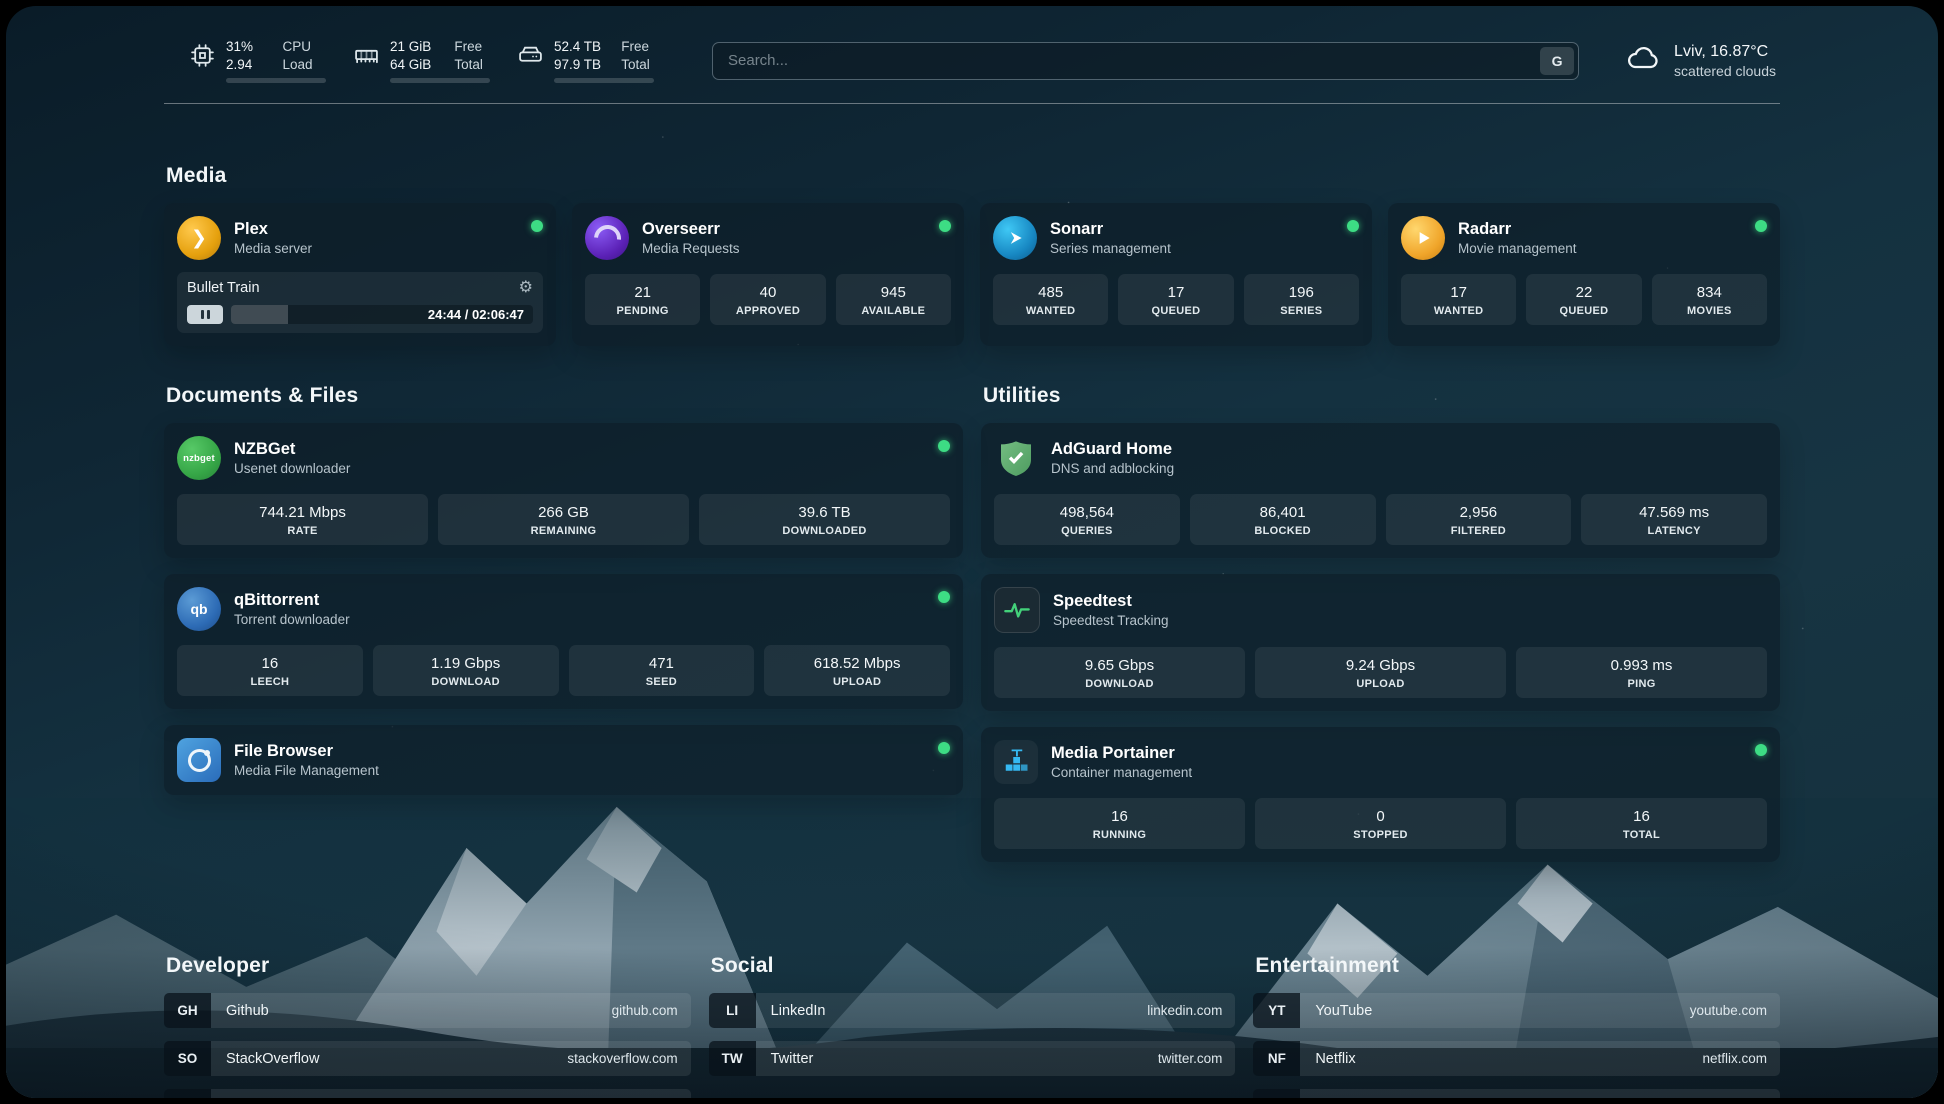 The width and height of the screenshot is (1944, 1104). What do you see at coordinates (644, 1010) in the screenshot?
I see `bookmark-url: github.com` at bounding box center [644, 1010].